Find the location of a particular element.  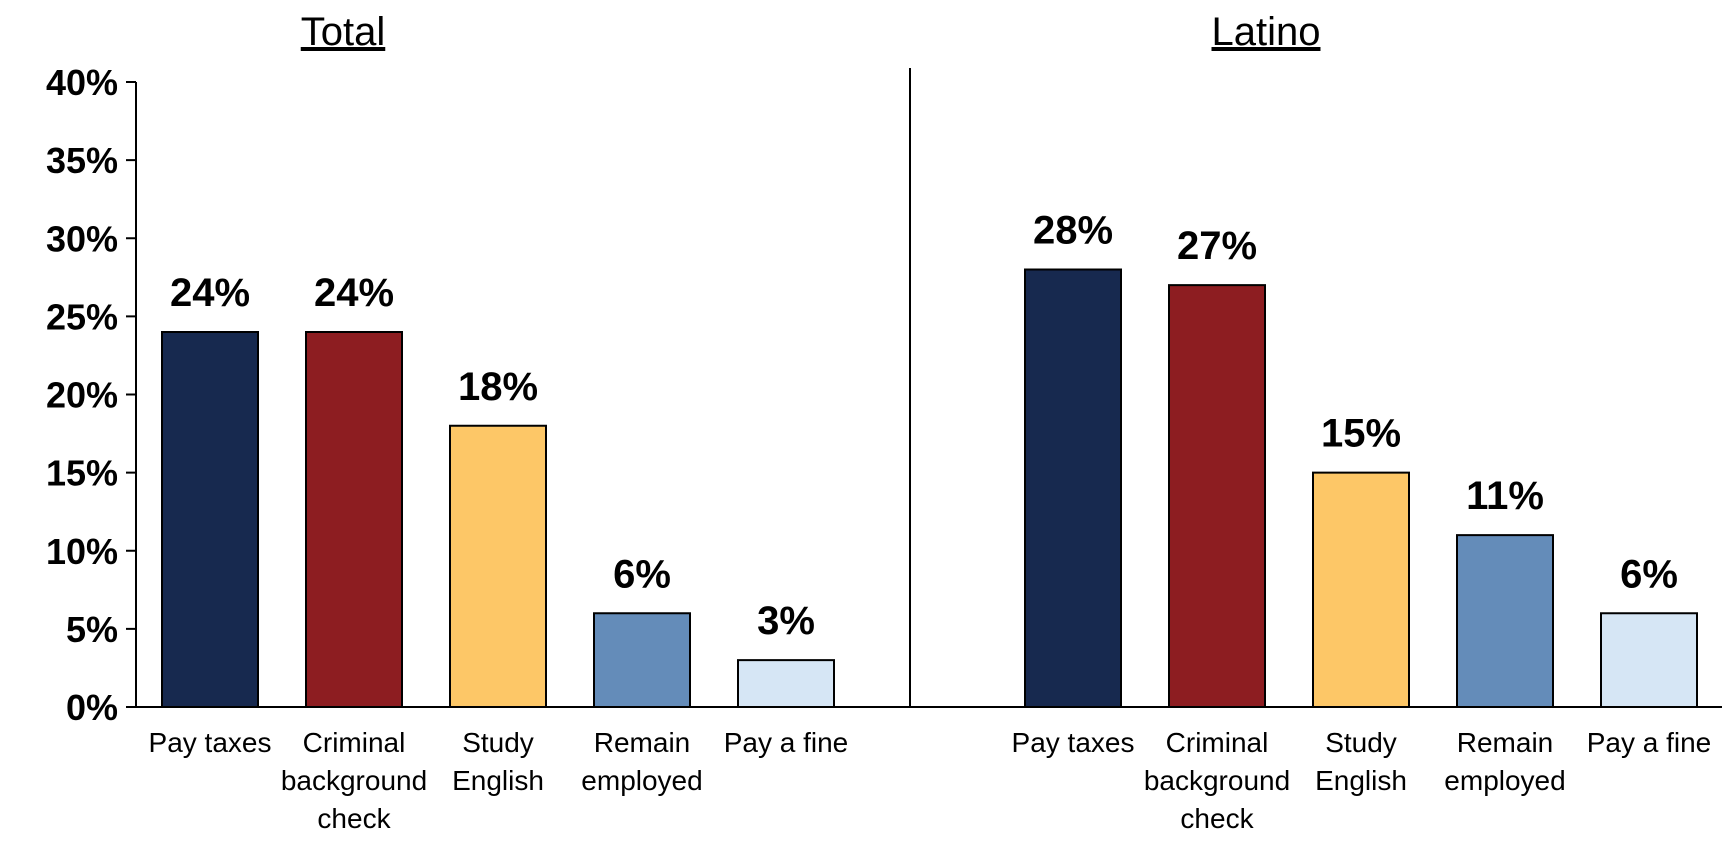

data-label: 27% is located at coordinates (1217, 246).